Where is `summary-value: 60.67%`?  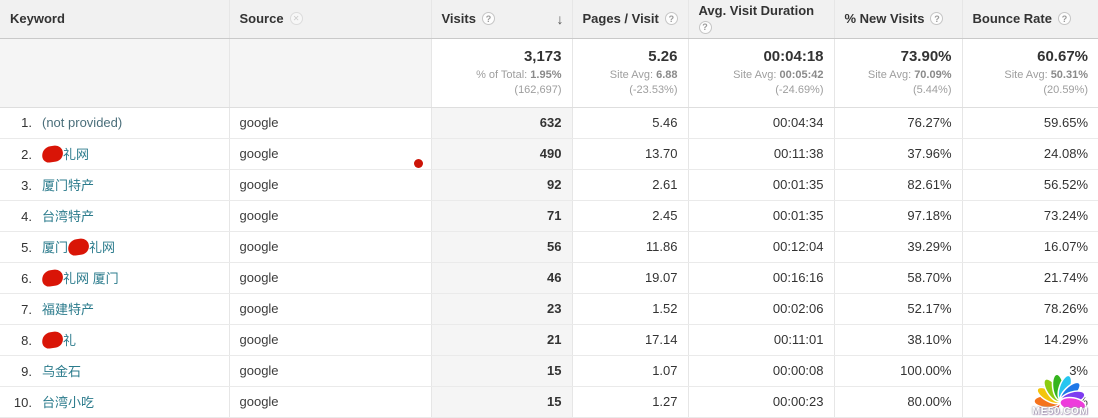
summary-value: 60.67% is located at coordinates (1062, 56).